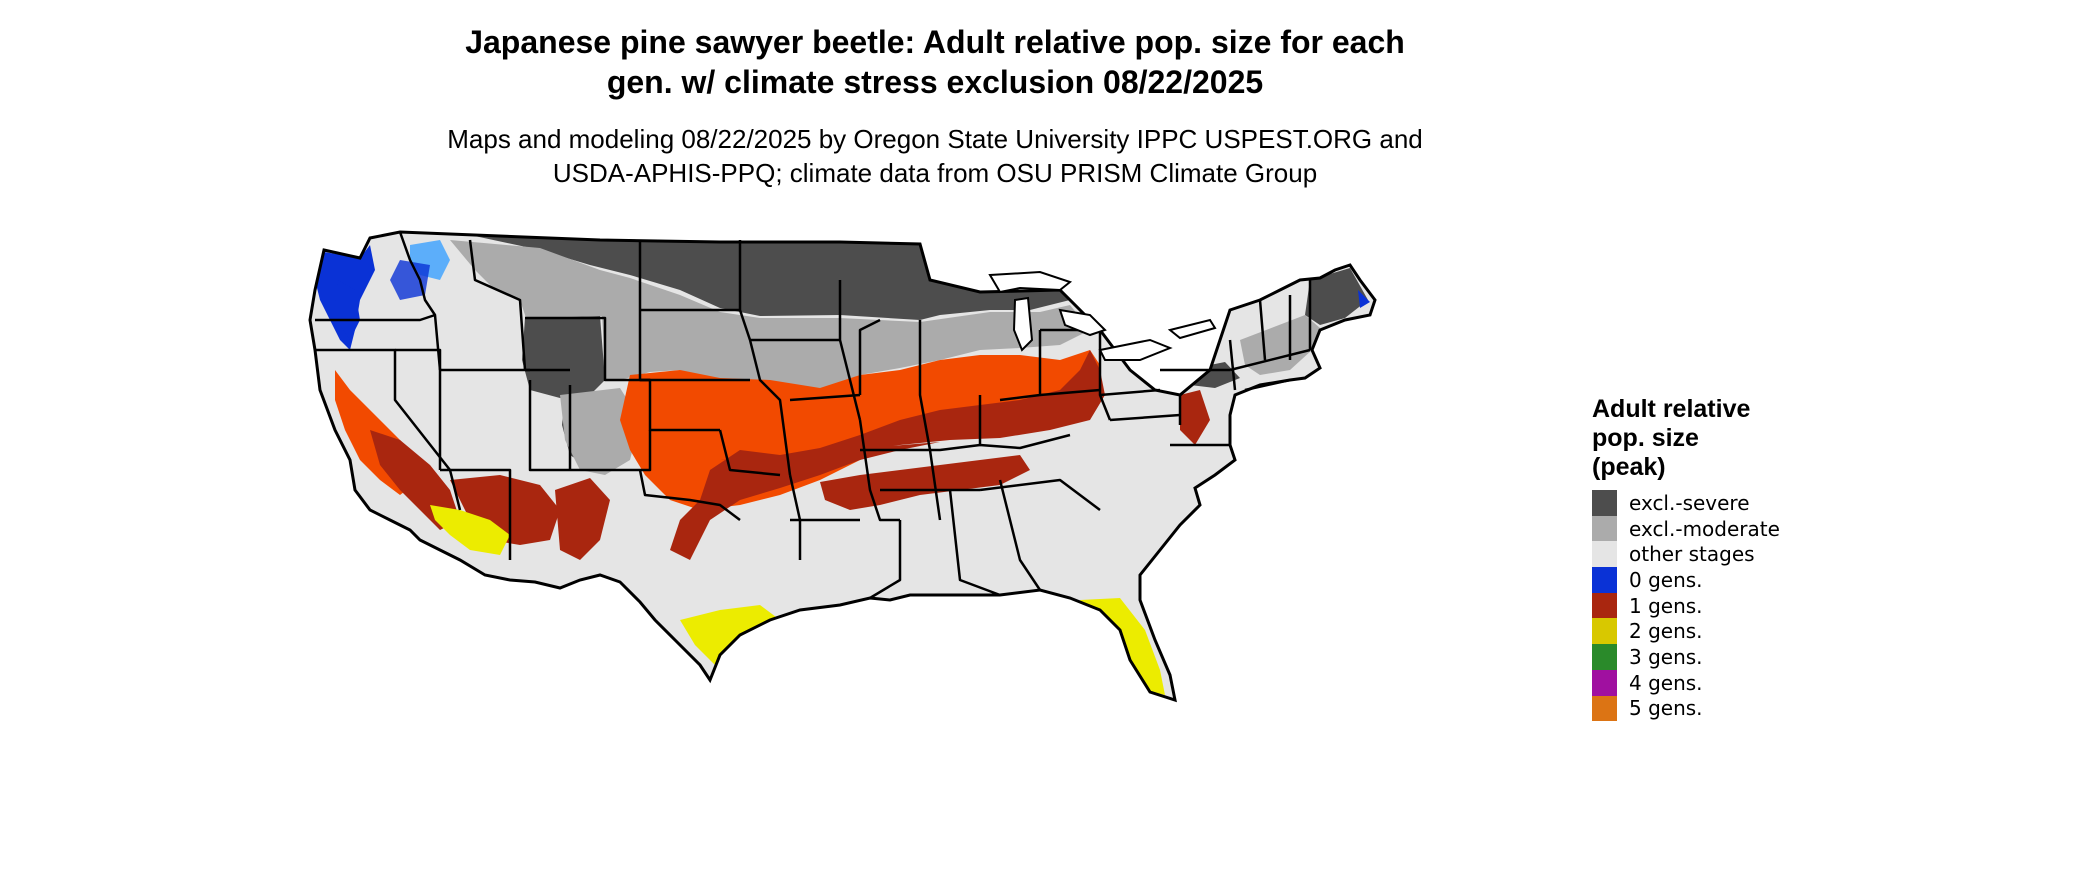  What do you see at coordinates (1666, 579) in the screenshot?
I see `legend-label: 0 gens.` at bounding box center [1666, 579].